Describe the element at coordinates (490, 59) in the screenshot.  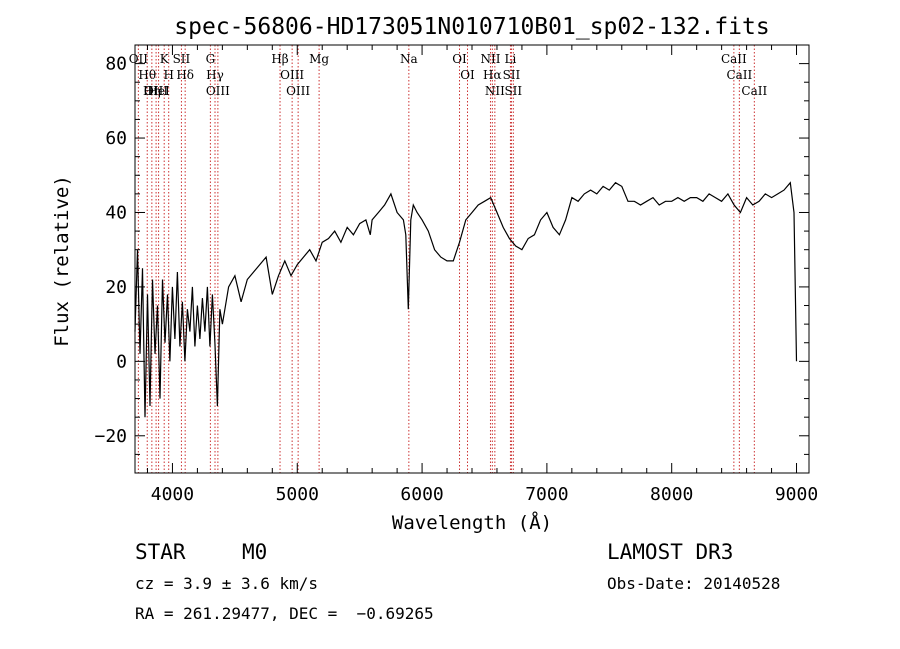
I see `marker-label-19: NII` at that location.